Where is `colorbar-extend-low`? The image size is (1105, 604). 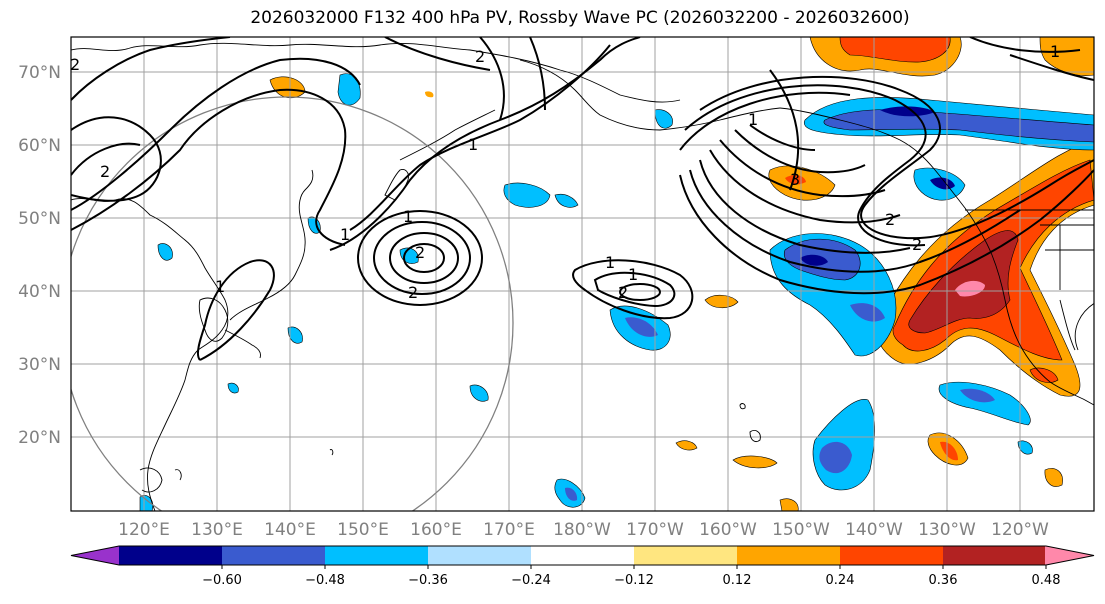
colorbar-extend-low is located at coordinates (95, 555).